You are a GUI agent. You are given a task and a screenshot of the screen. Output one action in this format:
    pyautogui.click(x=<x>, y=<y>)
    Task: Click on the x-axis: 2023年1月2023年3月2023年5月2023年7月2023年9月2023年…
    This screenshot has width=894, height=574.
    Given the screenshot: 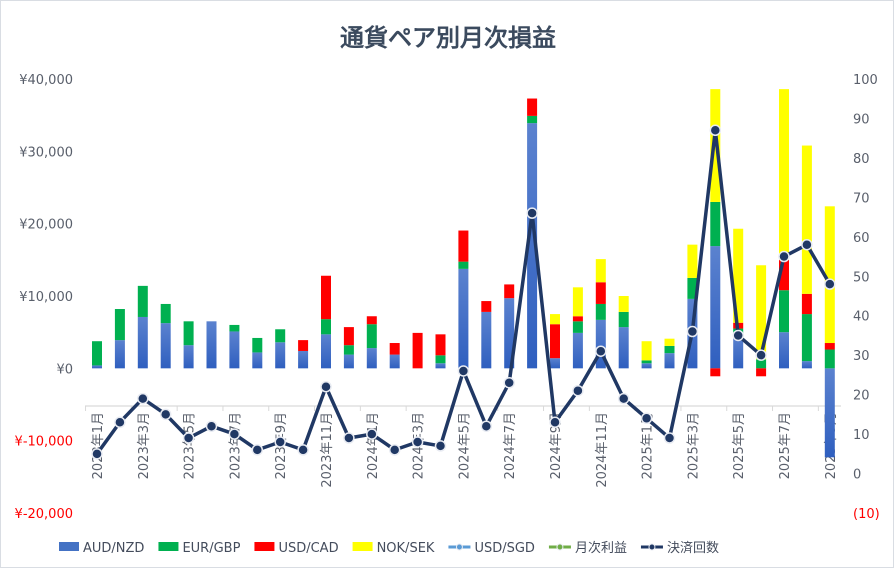 What is the action you would take?
    pyautogui.click(x=463, y=446)
    